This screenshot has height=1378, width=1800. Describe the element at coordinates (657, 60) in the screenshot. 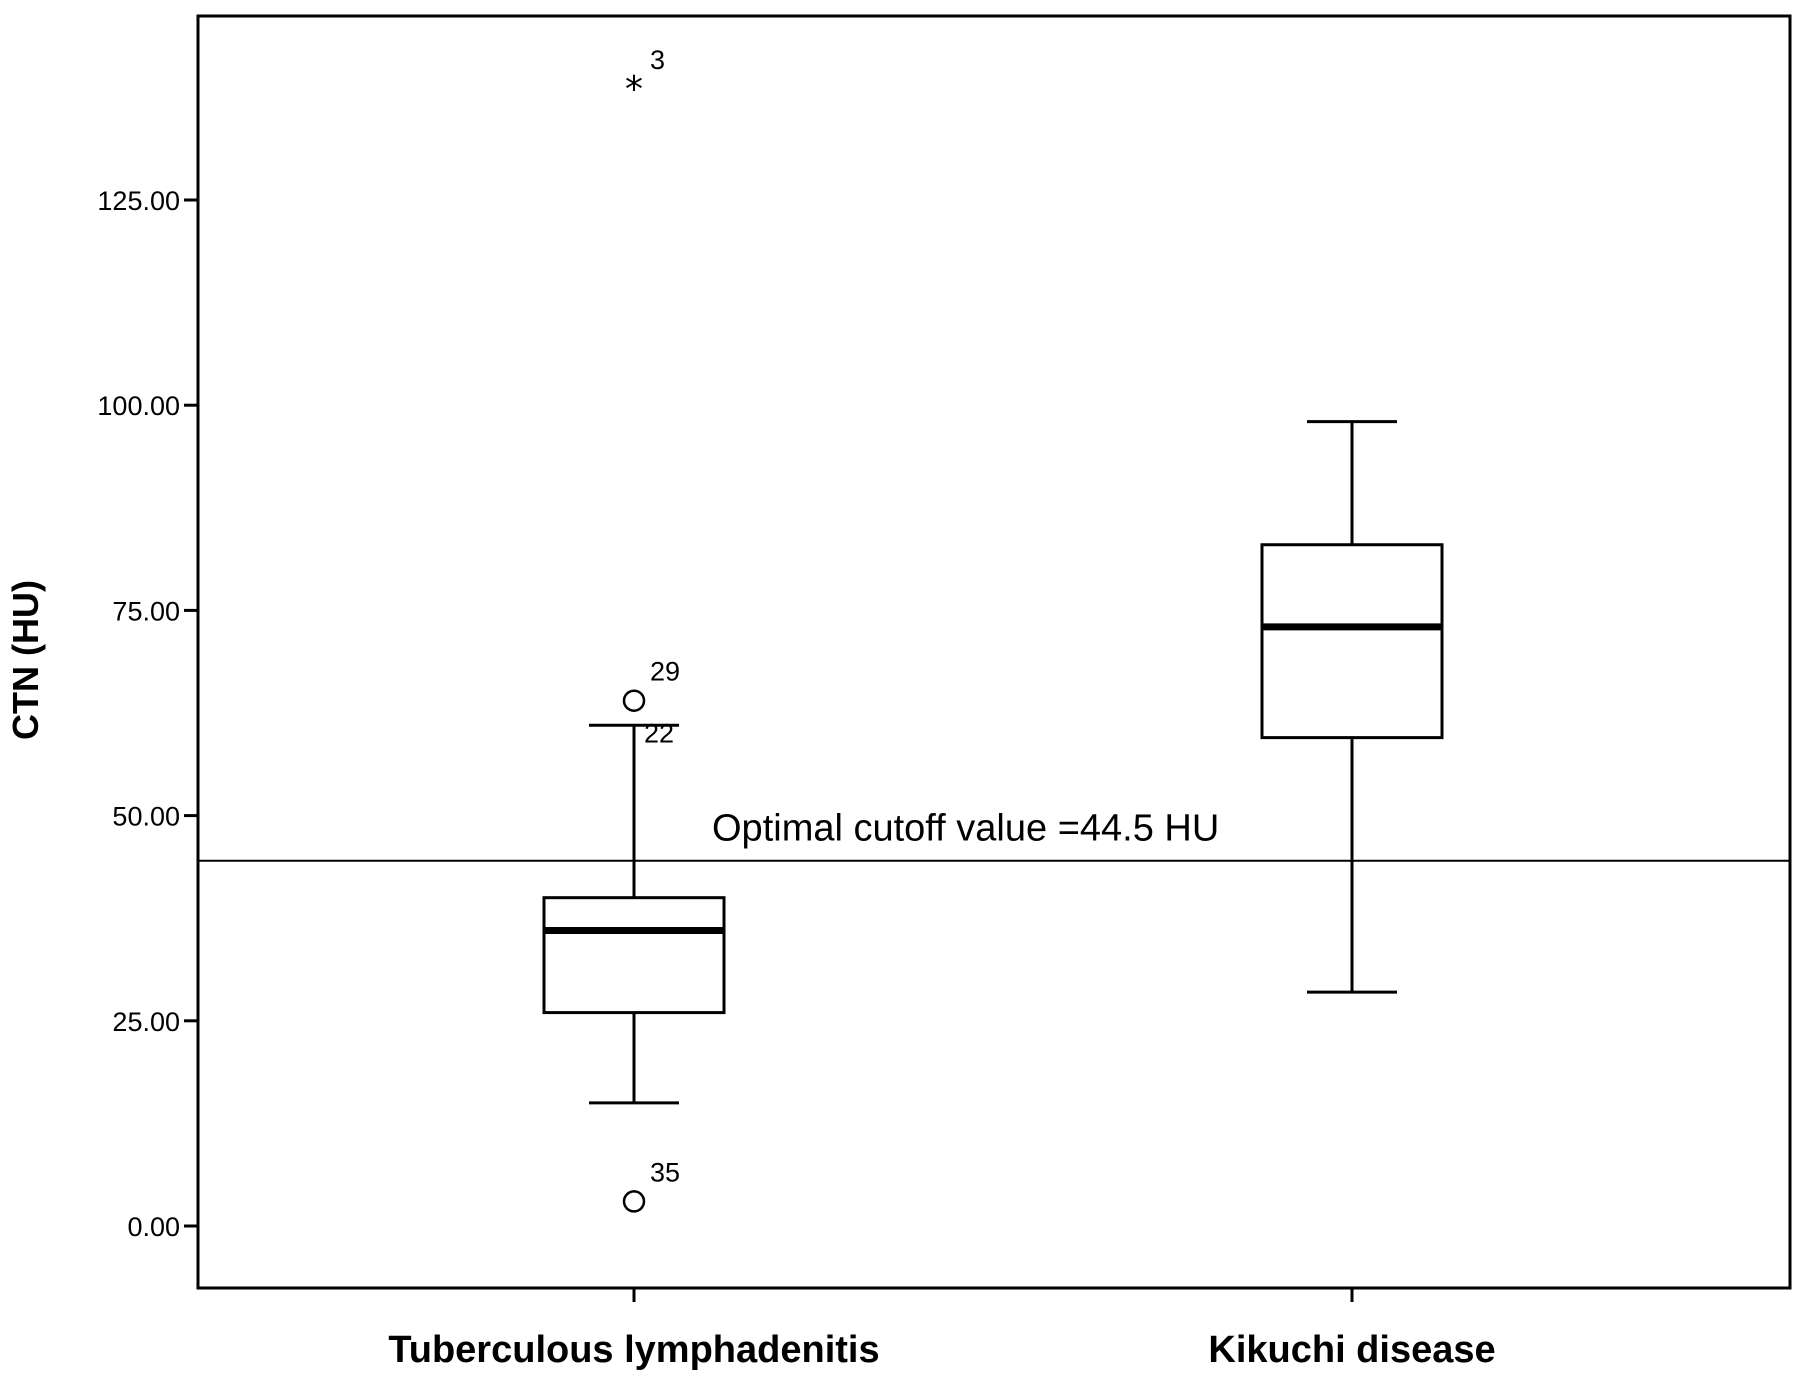

I see `extreme-label: 3` at that location.